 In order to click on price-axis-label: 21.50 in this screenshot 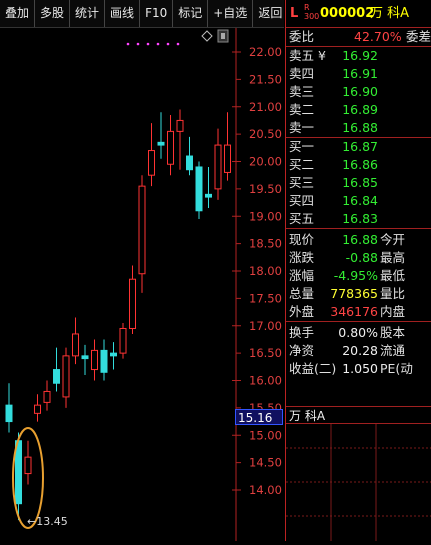, I will do `click(265, 79)`.